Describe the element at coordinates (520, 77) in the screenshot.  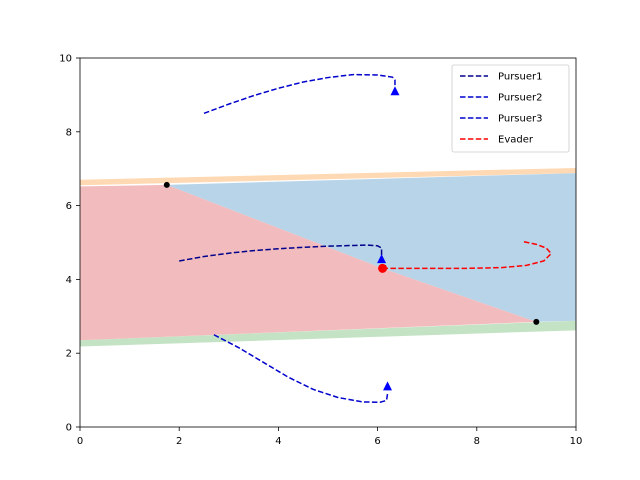
I see `legend-label-pursuer1: Pursuer1` at that location.